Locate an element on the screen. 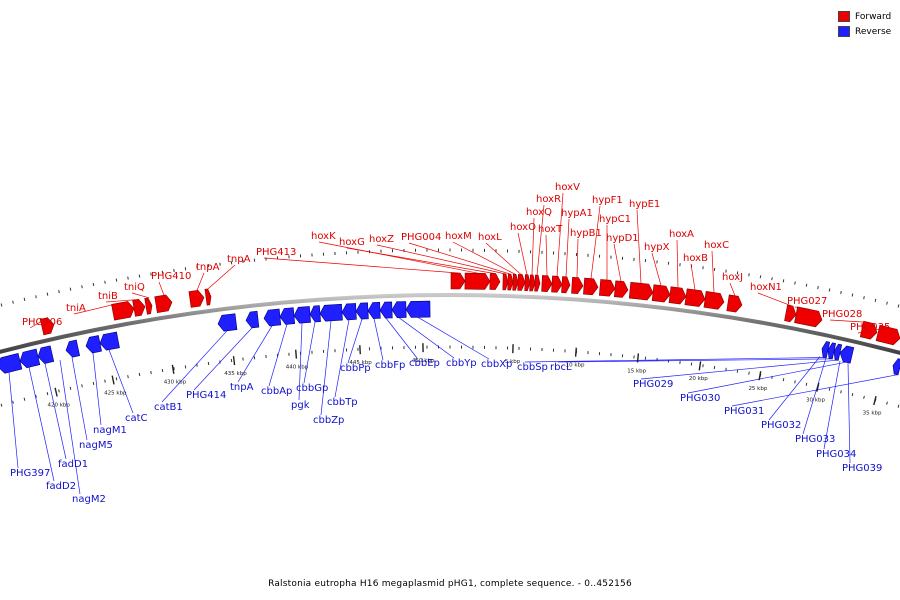  reverse-gene-label: PHG414 is located at coordinates (206, 395).